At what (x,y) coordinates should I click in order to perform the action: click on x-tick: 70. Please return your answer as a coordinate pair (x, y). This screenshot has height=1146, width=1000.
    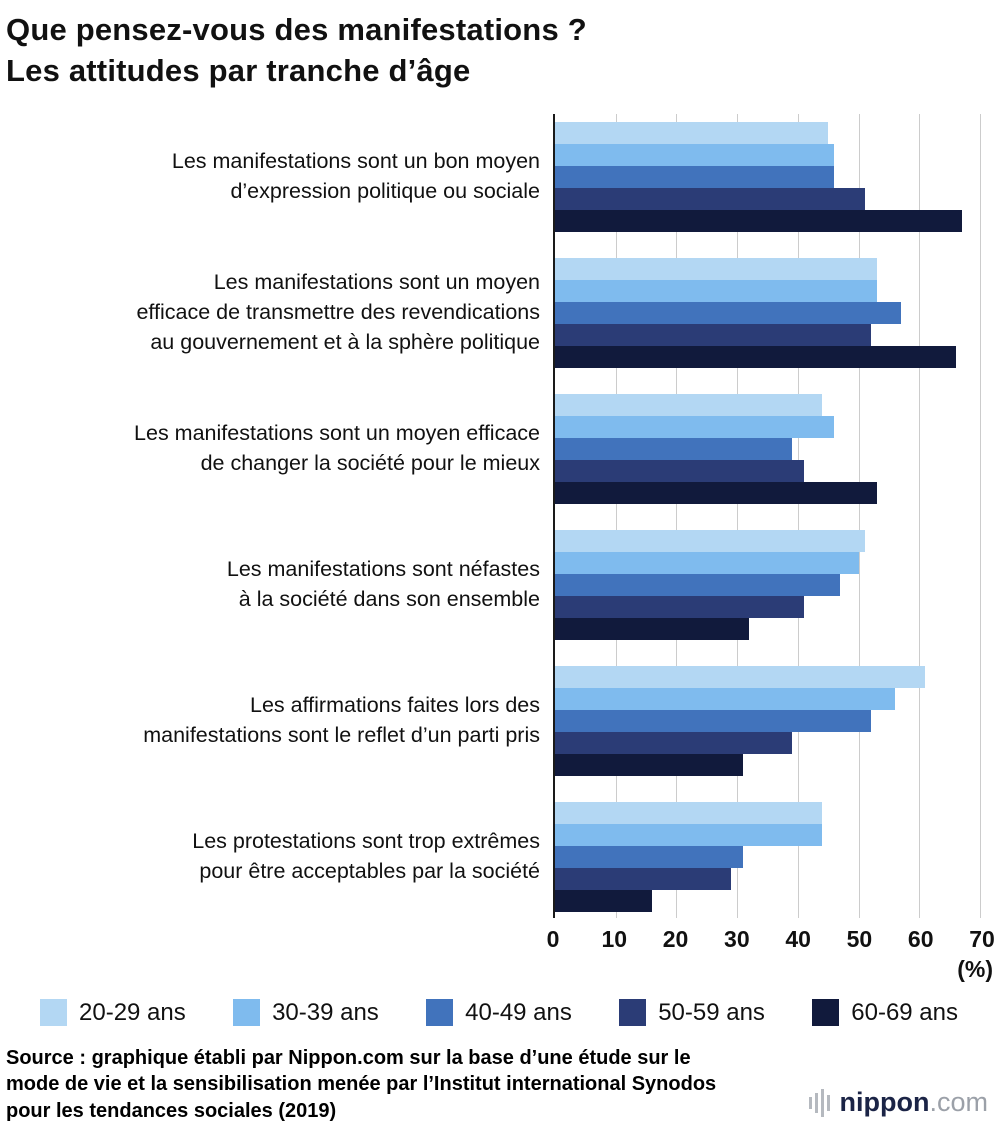
    Looking at the image, I should click on (982, 938).